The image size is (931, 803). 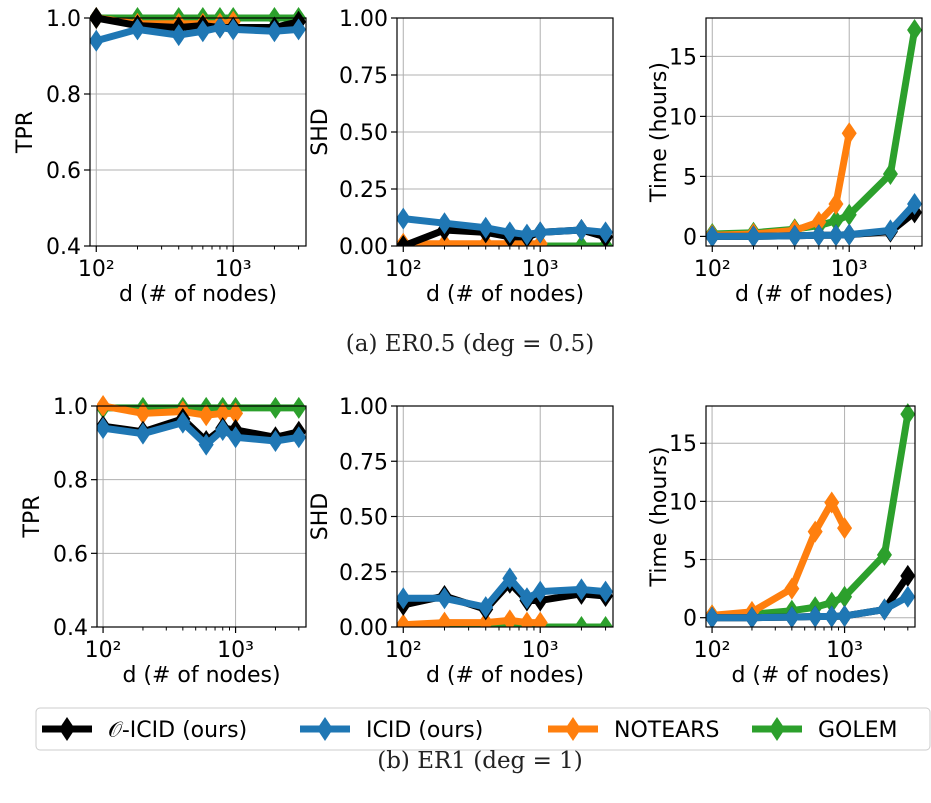 I want to click on y-tick-label: 0.50, so click(x=363, y=133).